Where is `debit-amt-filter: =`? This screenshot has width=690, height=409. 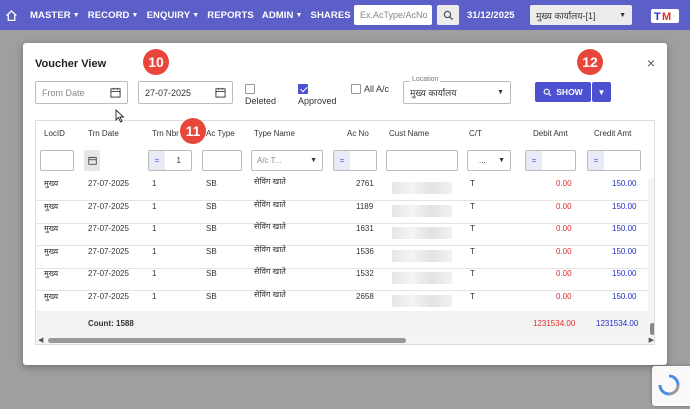 debit-amt-filter: = is located at coordinates (550, 160).